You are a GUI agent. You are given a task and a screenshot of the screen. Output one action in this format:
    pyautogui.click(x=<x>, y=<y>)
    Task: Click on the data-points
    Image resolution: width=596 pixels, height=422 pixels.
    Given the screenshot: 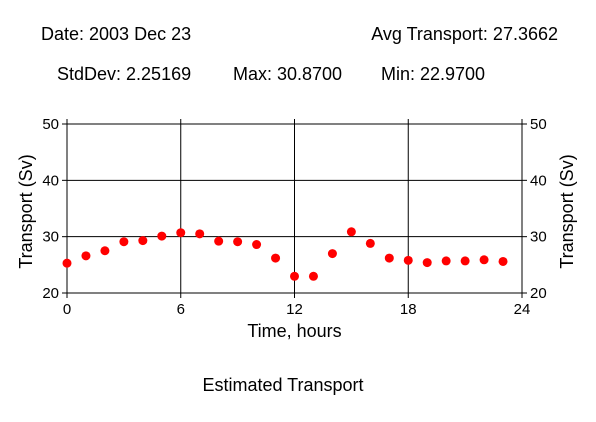 What is the action you would take?
    pyautogui.click(x=285, y=254)
    